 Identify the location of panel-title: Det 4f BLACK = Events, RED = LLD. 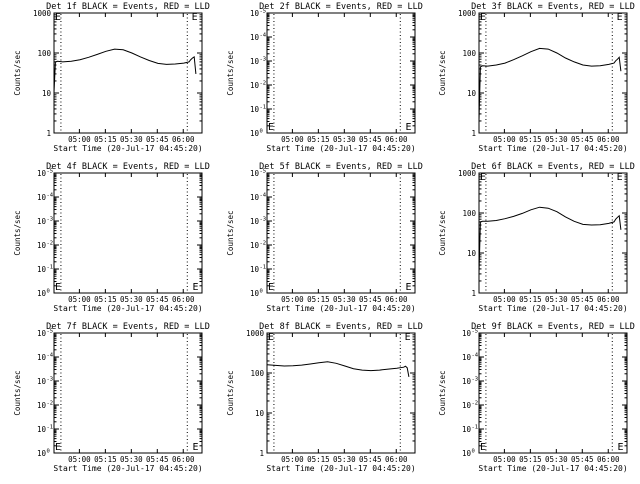
(128, 167).